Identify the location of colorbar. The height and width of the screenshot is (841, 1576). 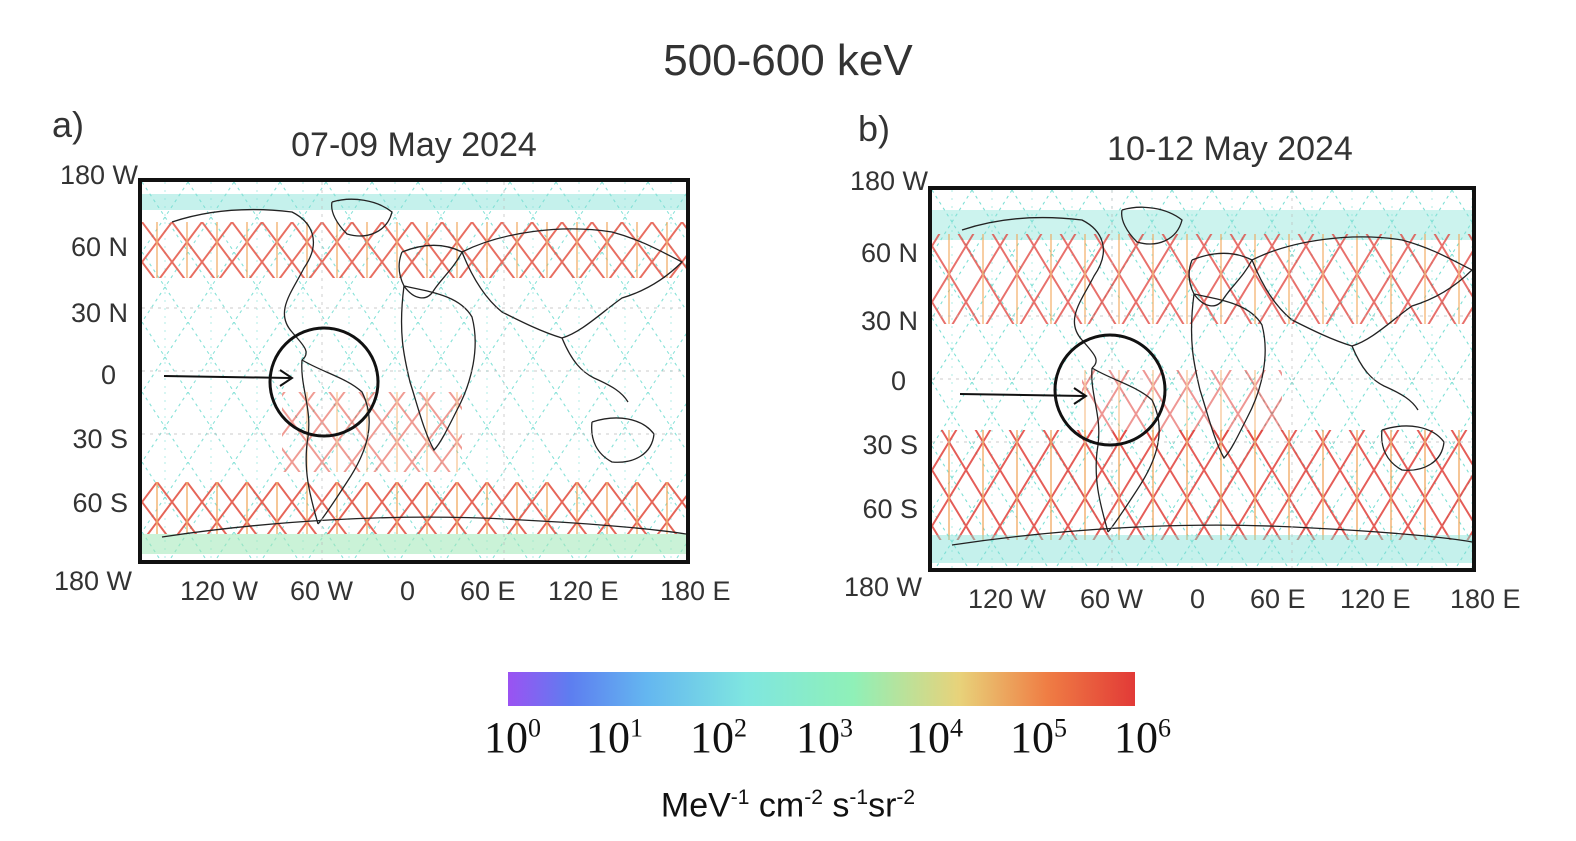
(821, 689).